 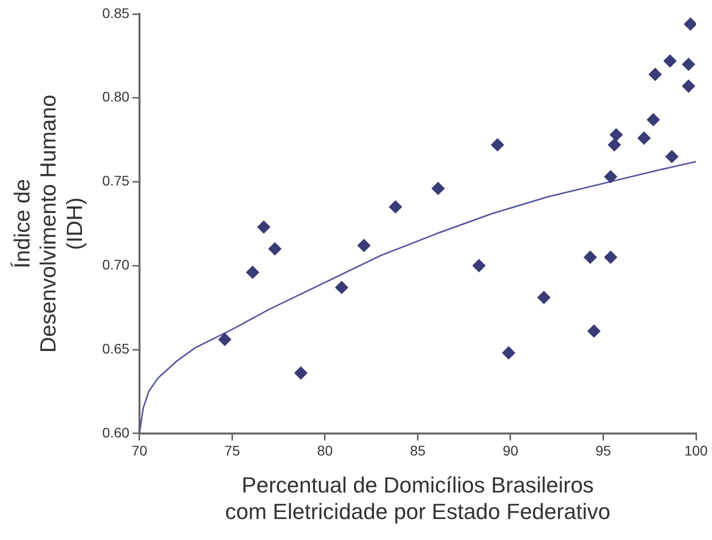 I want to click on y-tick-label: 0.70, so click(x=116, y=264).